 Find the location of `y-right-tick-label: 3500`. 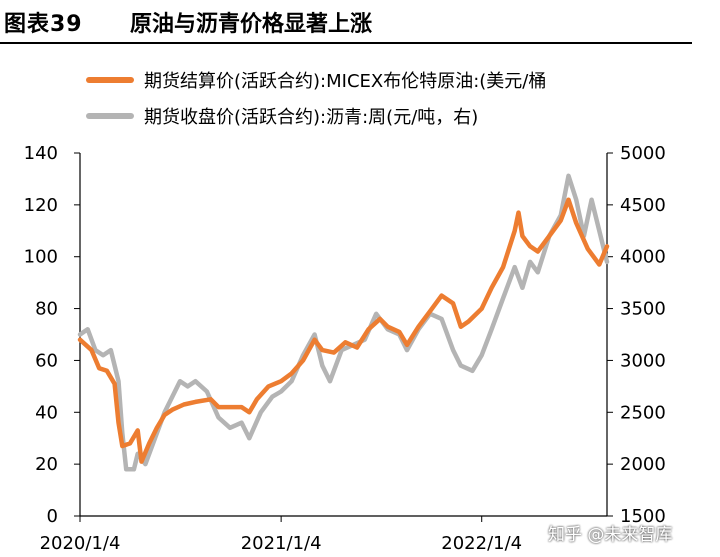

y-right-tick-label: 3500 is located at coordinates (643, 309).